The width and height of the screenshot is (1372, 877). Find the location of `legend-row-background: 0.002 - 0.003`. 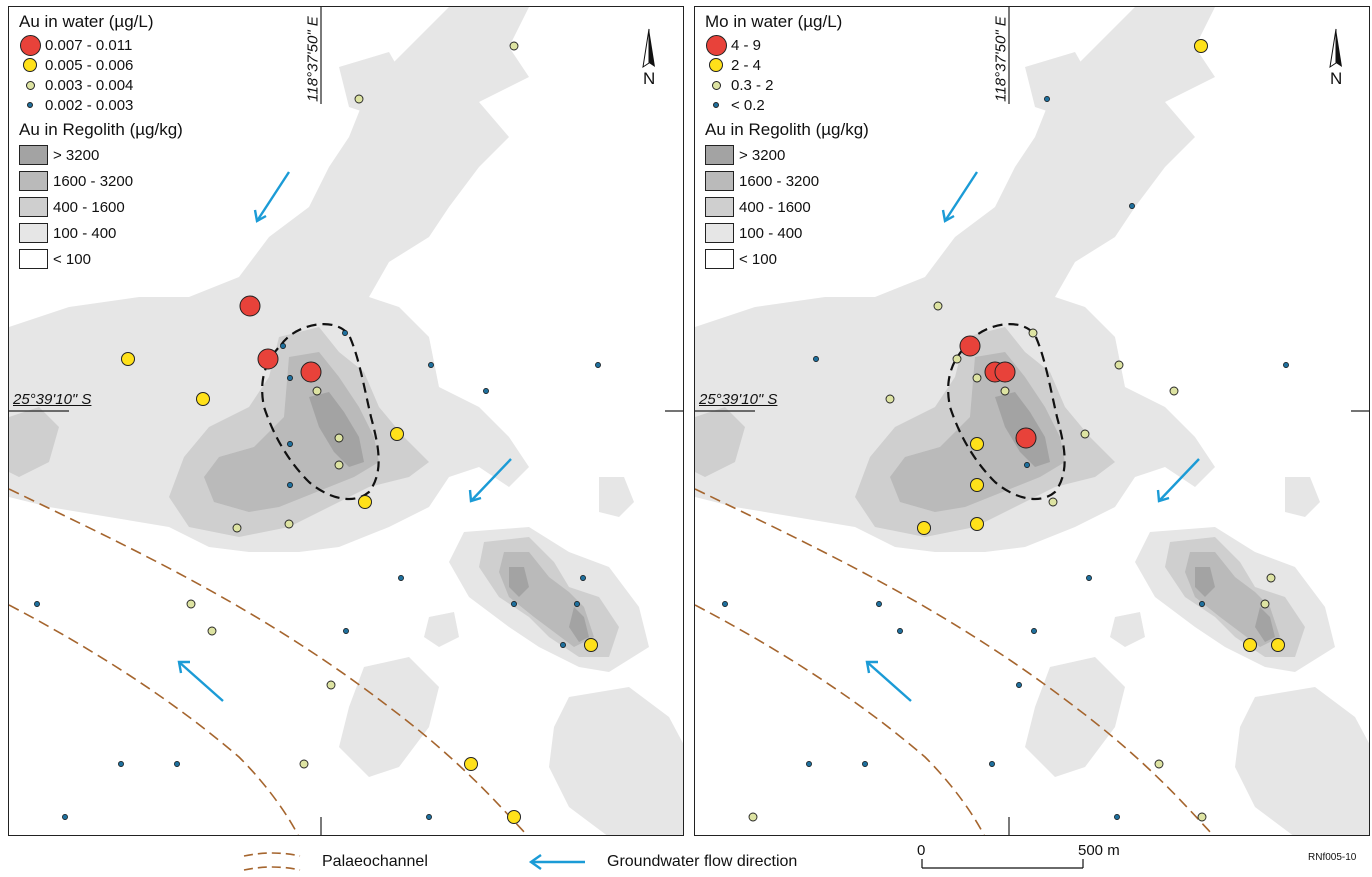

legend-row-background: 0.002 - 0.003 is located at coordinates (101, 105).